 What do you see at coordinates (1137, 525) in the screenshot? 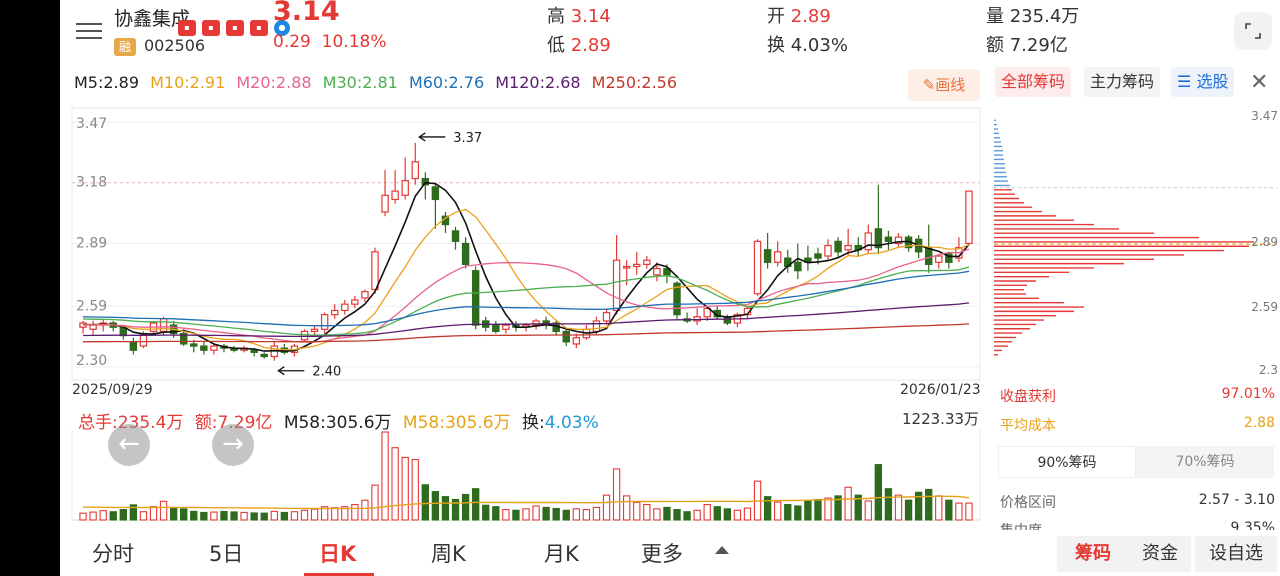
I see `concentration-row: 集中度 9.35%` at bounding box center [1137, 525].